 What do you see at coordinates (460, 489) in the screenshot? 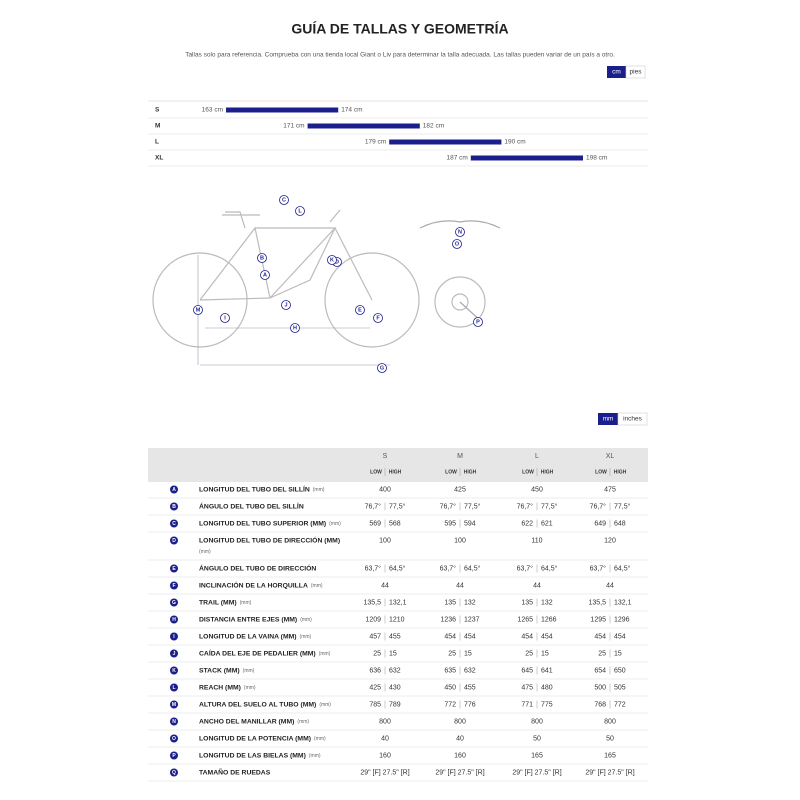
I see `cell: 425` at bounding box center [460, 489].